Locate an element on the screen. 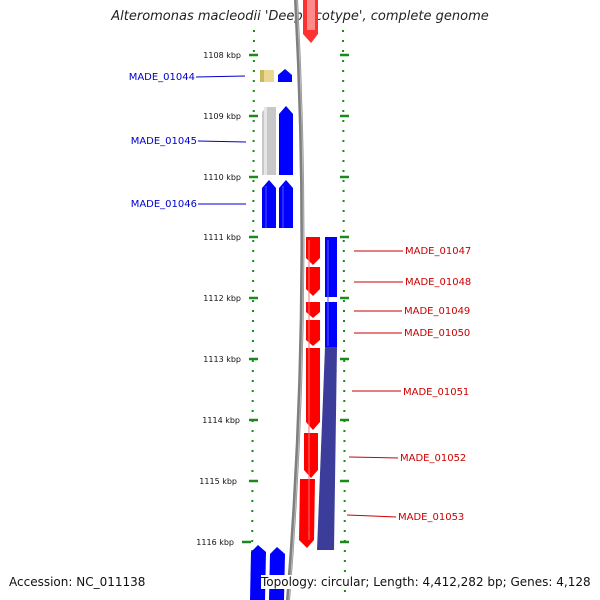 This screenshot has width=600, height=600. scale-label: 1116 kbp is located at coordinates (215, 542).